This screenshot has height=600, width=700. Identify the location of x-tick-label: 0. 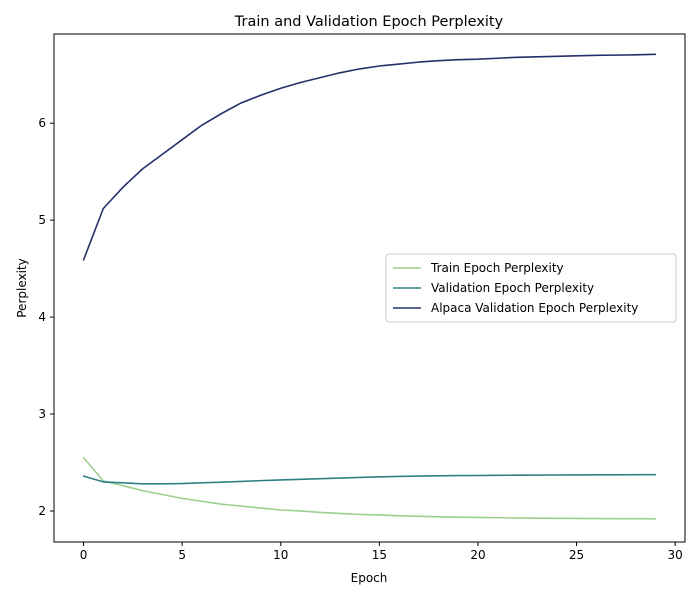
(84, 555).